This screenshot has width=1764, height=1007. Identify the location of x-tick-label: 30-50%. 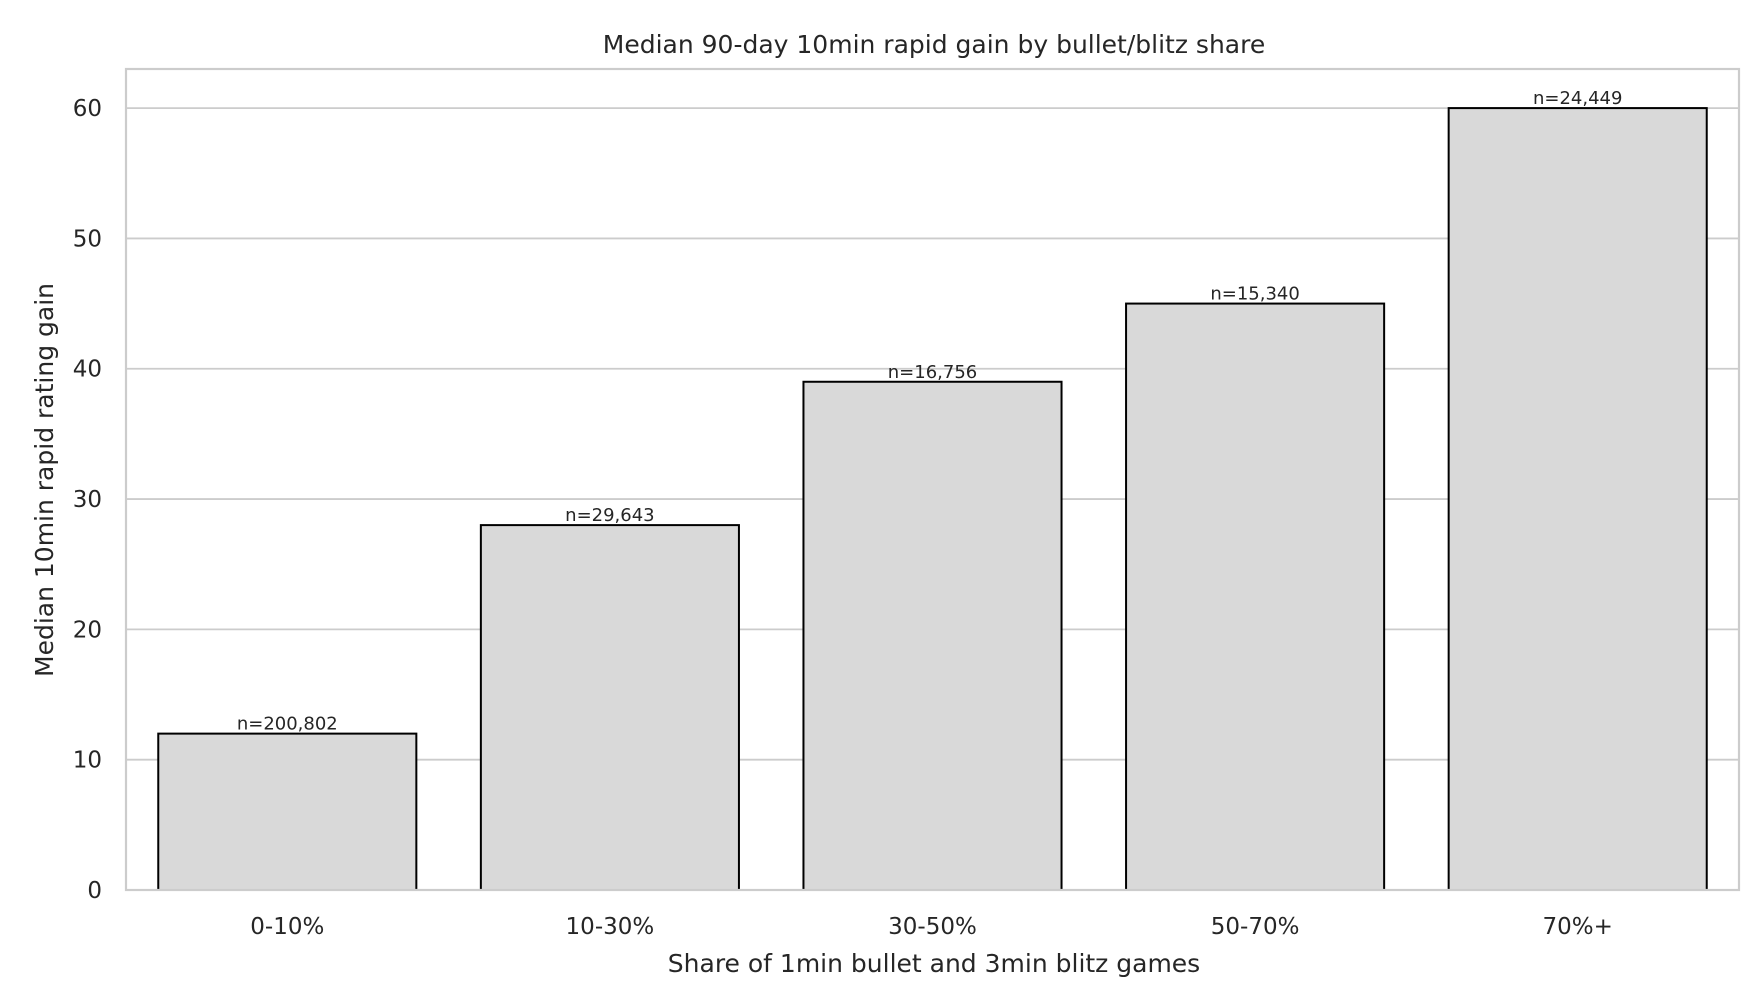
(932, 927).